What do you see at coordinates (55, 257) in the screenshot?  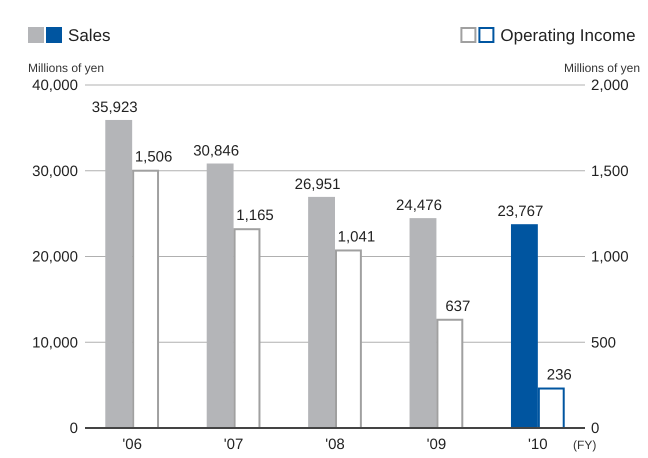 I see `y-tick-label: 20,000` at bounding box center [55, 257].